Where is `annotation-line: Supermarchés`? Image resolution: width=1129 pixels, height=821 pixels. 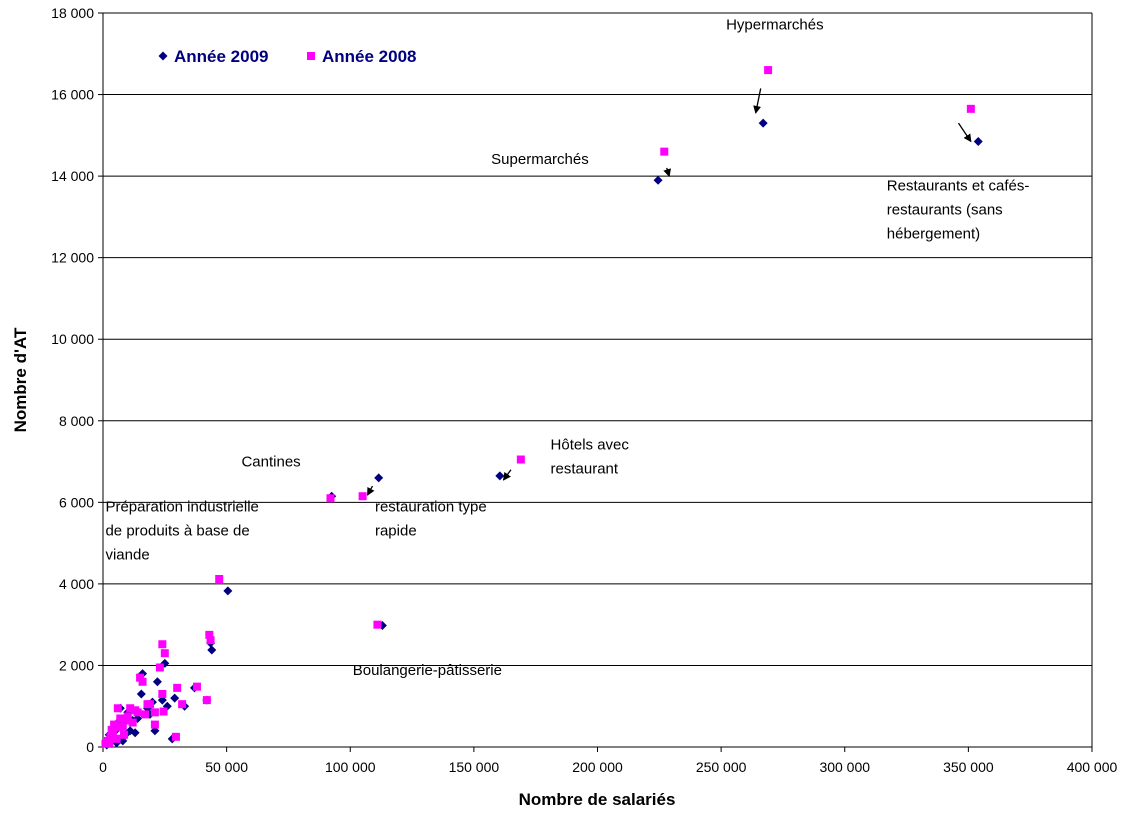 annotation-line: Supermarchés is located at coordinates (540, 159).